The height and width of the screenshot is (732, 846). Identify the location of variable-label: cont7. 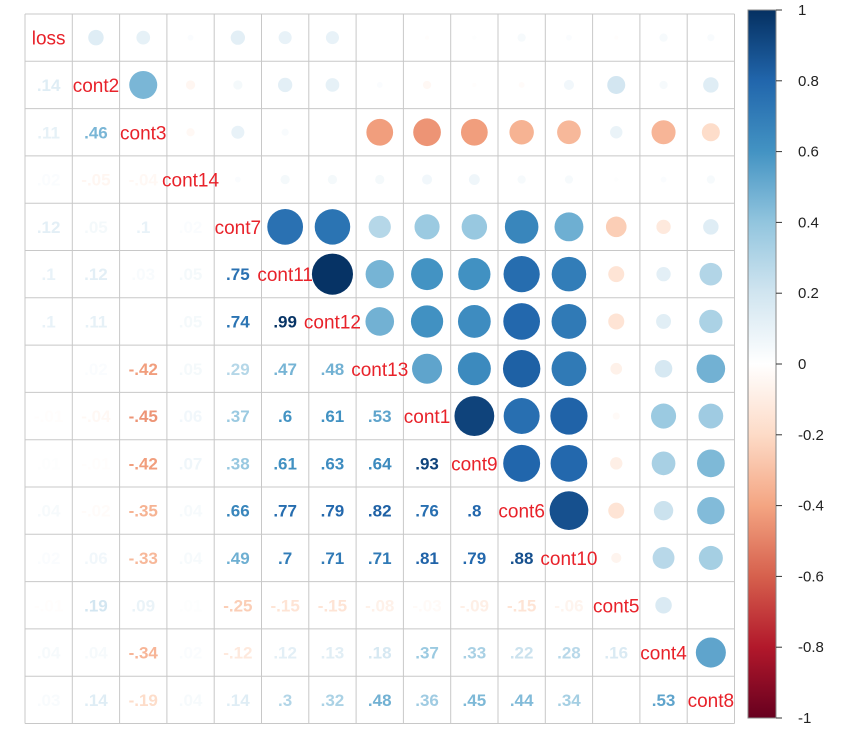
(238, 228).